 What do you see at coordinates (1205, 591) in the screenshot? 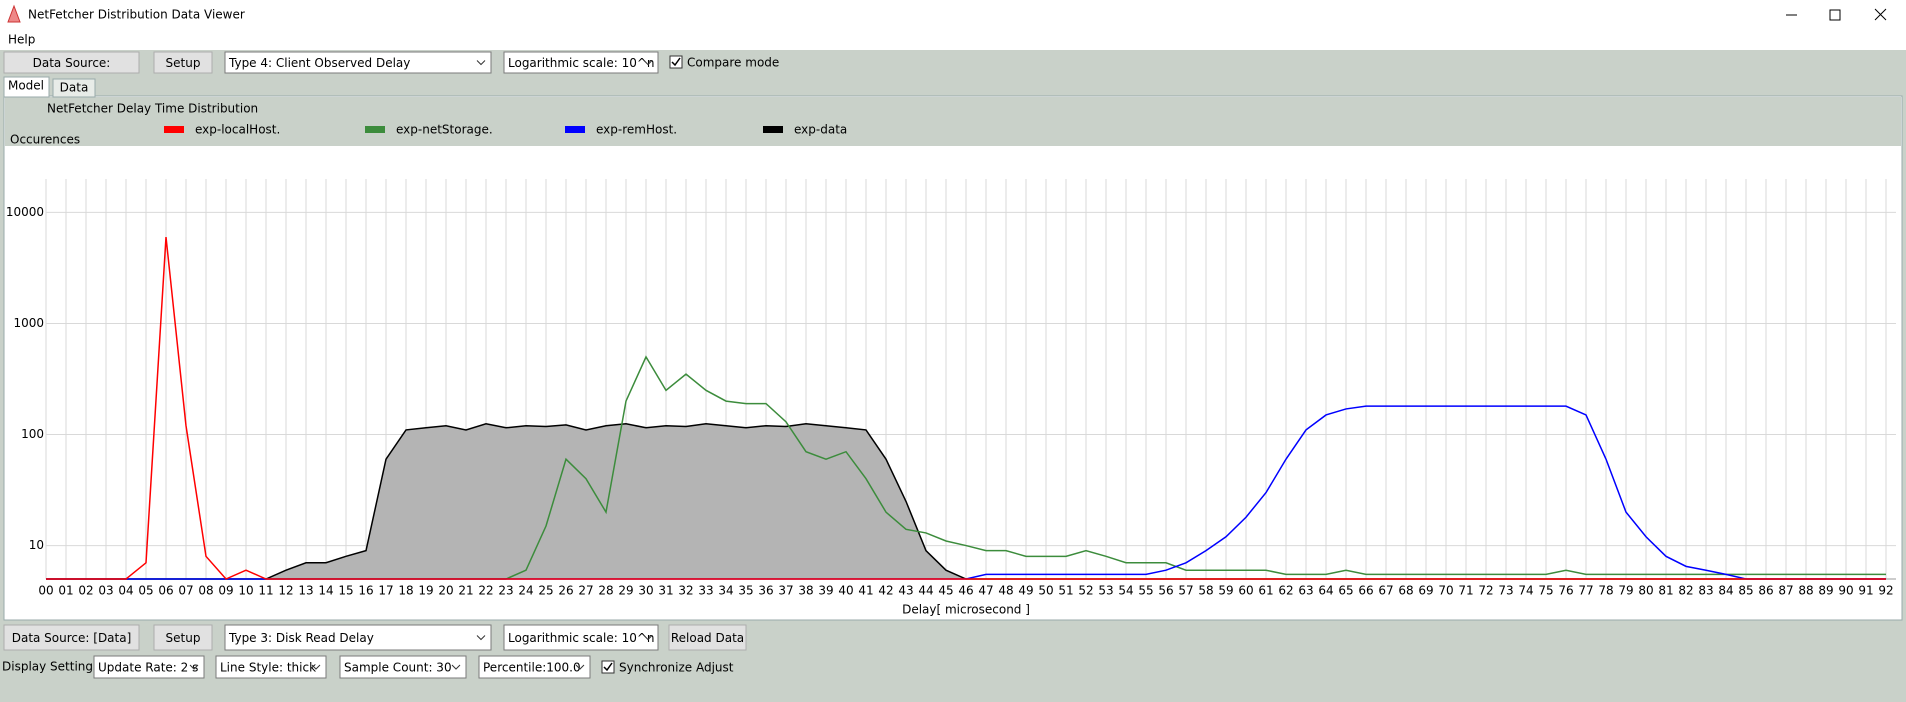
I see `x-tick-label: 58` at bounding box center [1205, 591].